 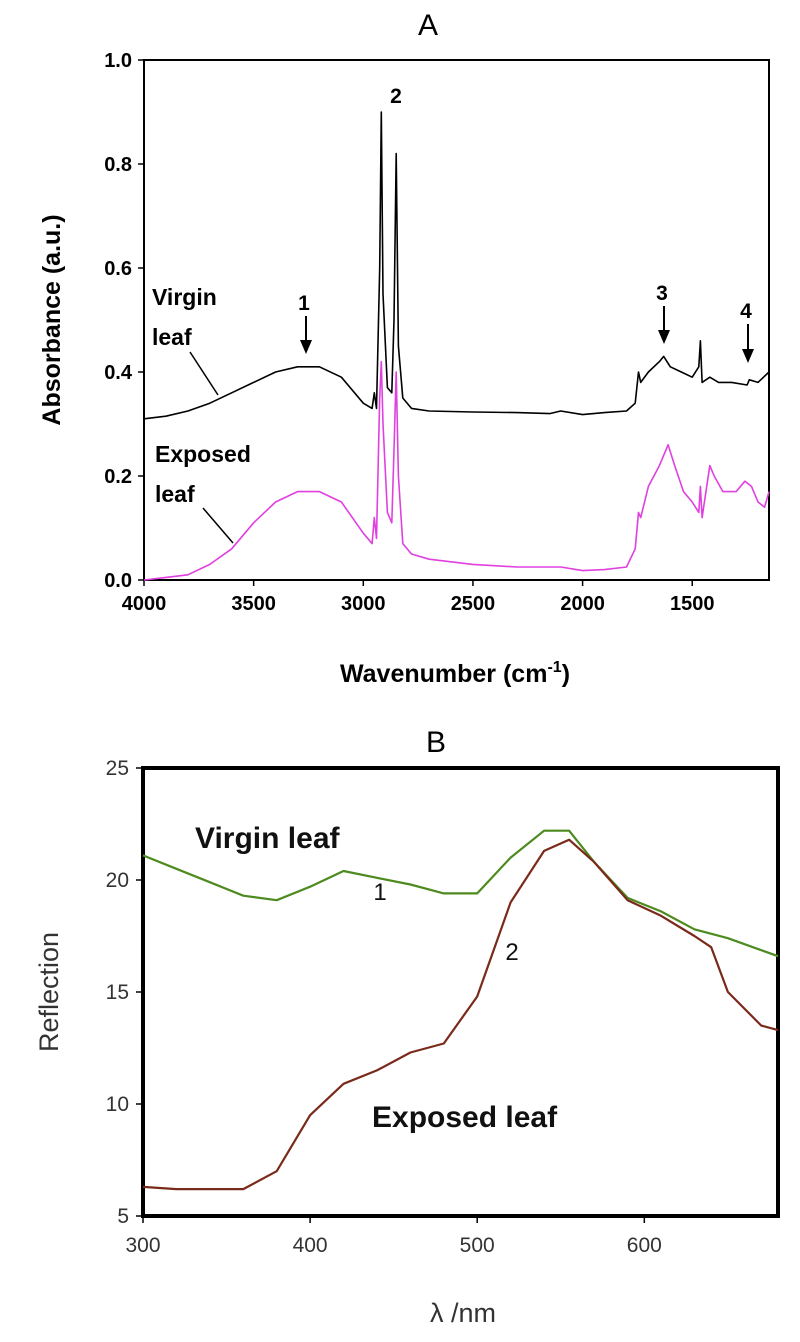 What do you see at coordinates (184, 297) in the screenshot?
I see `panel-a-virgin-label-line1: Virgin` at bounding box center [184, 297].